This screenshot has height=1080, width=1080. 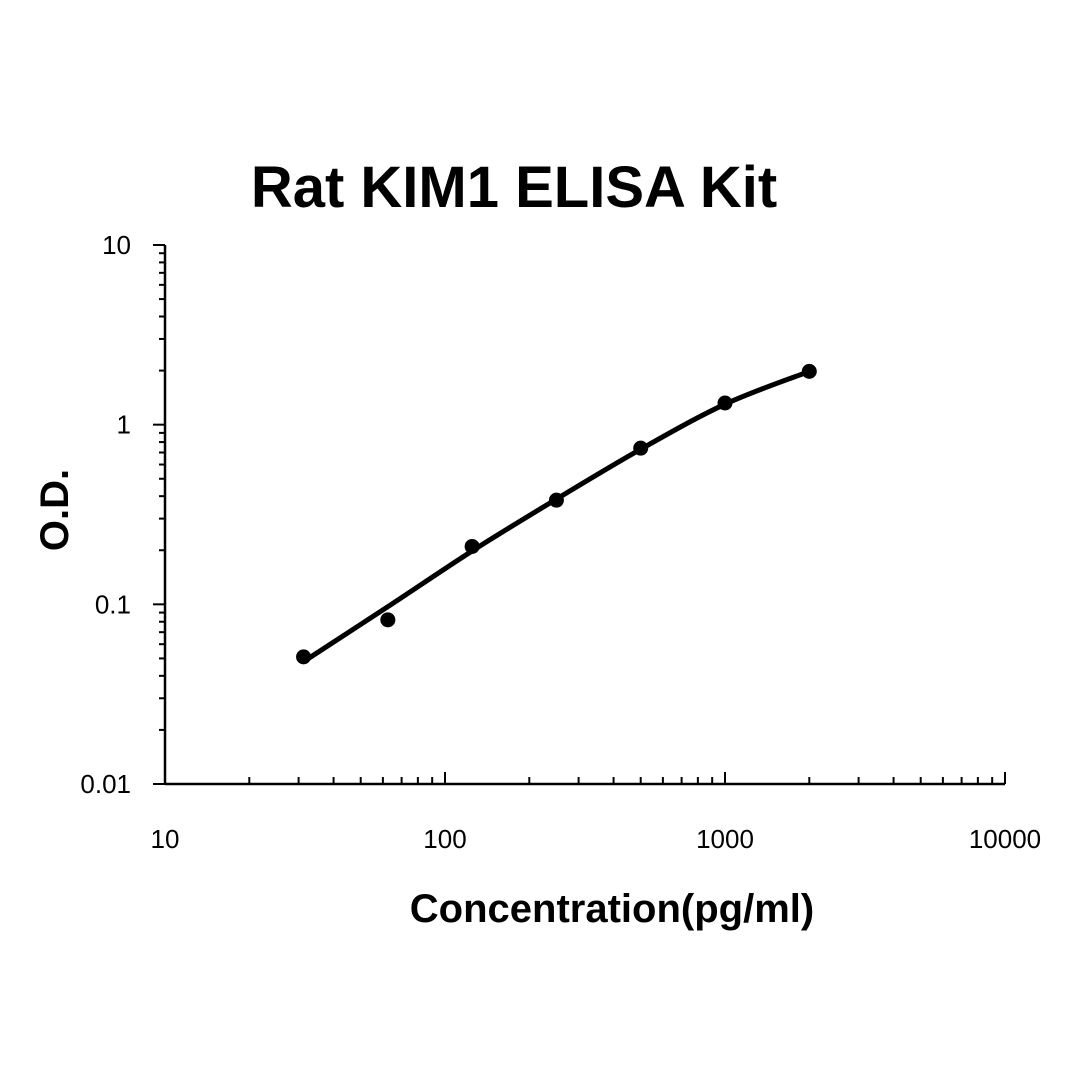 I want to click on x-tick-label: 10000, so click(x=1005, y=839).